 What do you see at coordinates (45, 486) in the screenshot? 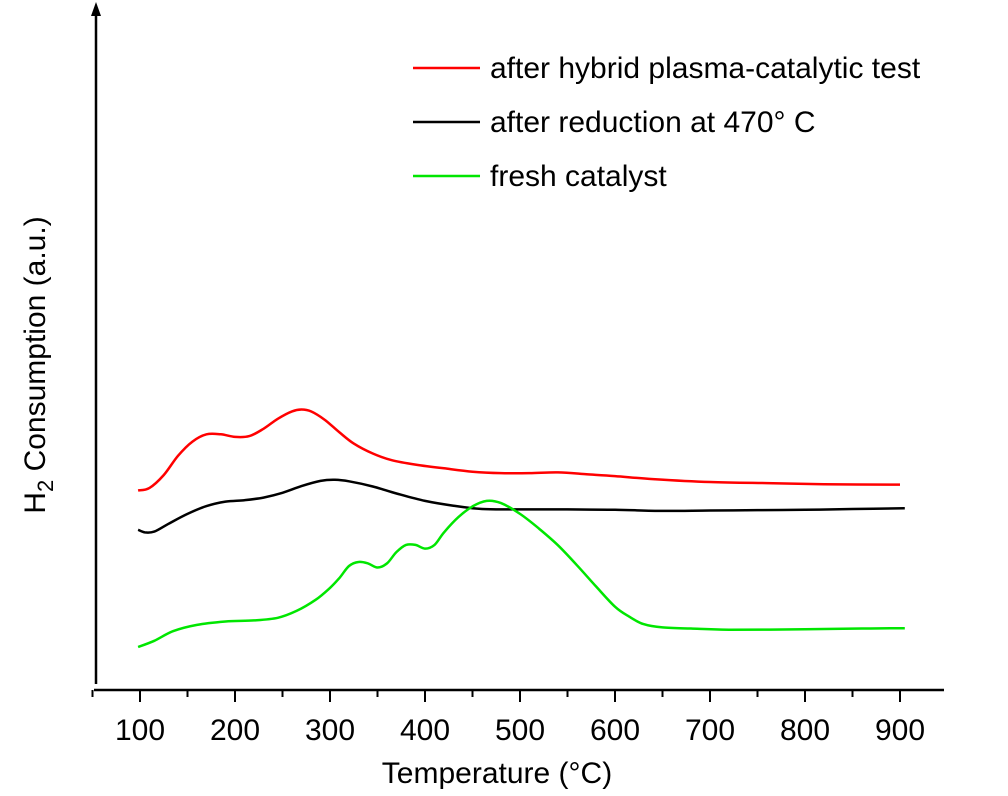
I see `y-axis-title-subscript: 2` at bounding box center [45, 486].